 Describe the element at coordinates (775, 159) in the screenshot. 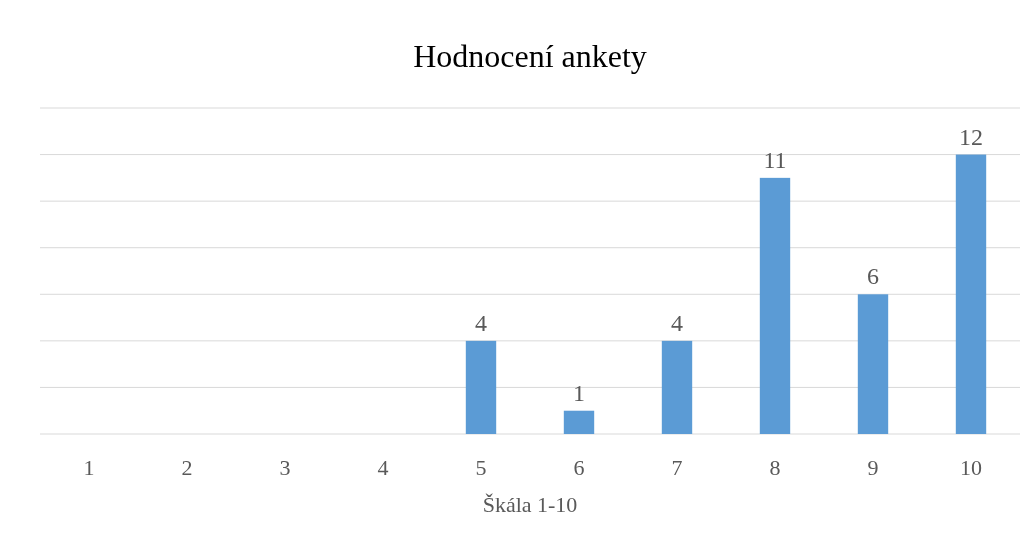

I see `data-label: 11` at that location.